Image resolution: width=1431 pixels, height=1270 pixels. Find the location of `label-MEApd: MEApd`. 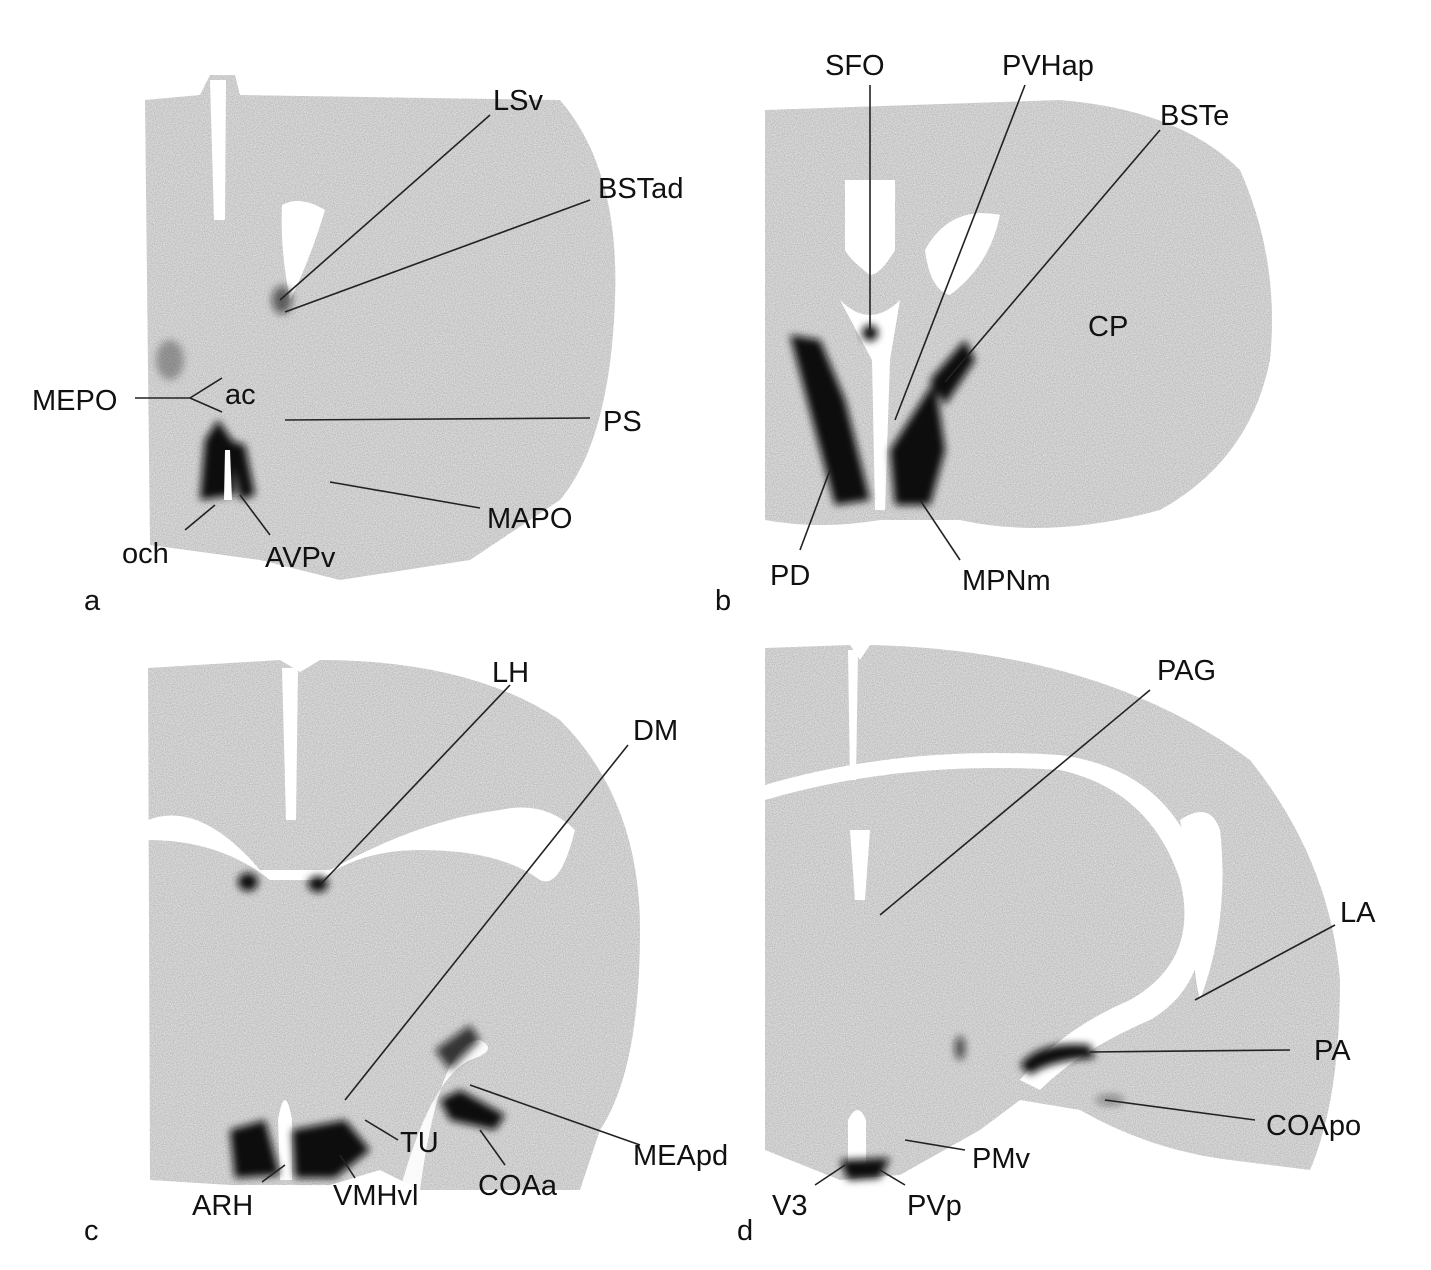

label-MEApd: MEApd is located at coordinates (680, 1156).